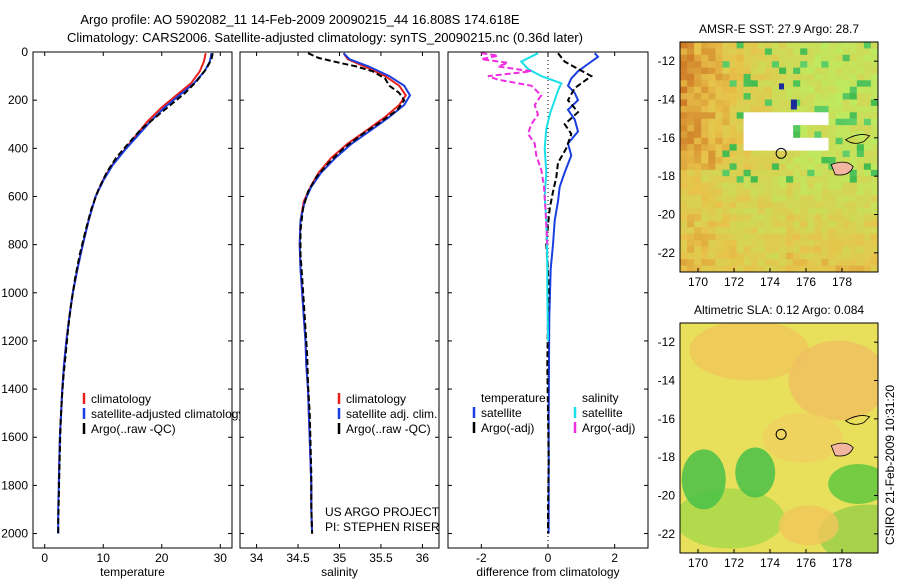 This screenshot has height=580, width=900. Describe the element at coordinates (698, 282) in the screenshot. I see `sst_map-x-tick-label: 170` at that location.